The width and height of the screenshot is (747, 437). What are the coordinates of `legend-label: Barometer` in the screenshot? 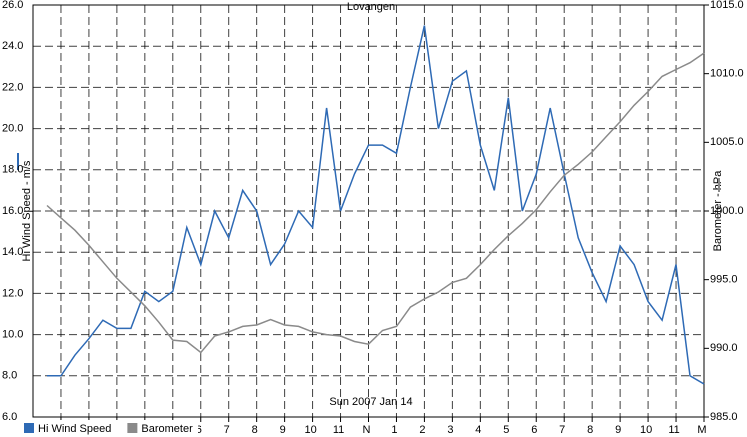 It's located at (167, 429).